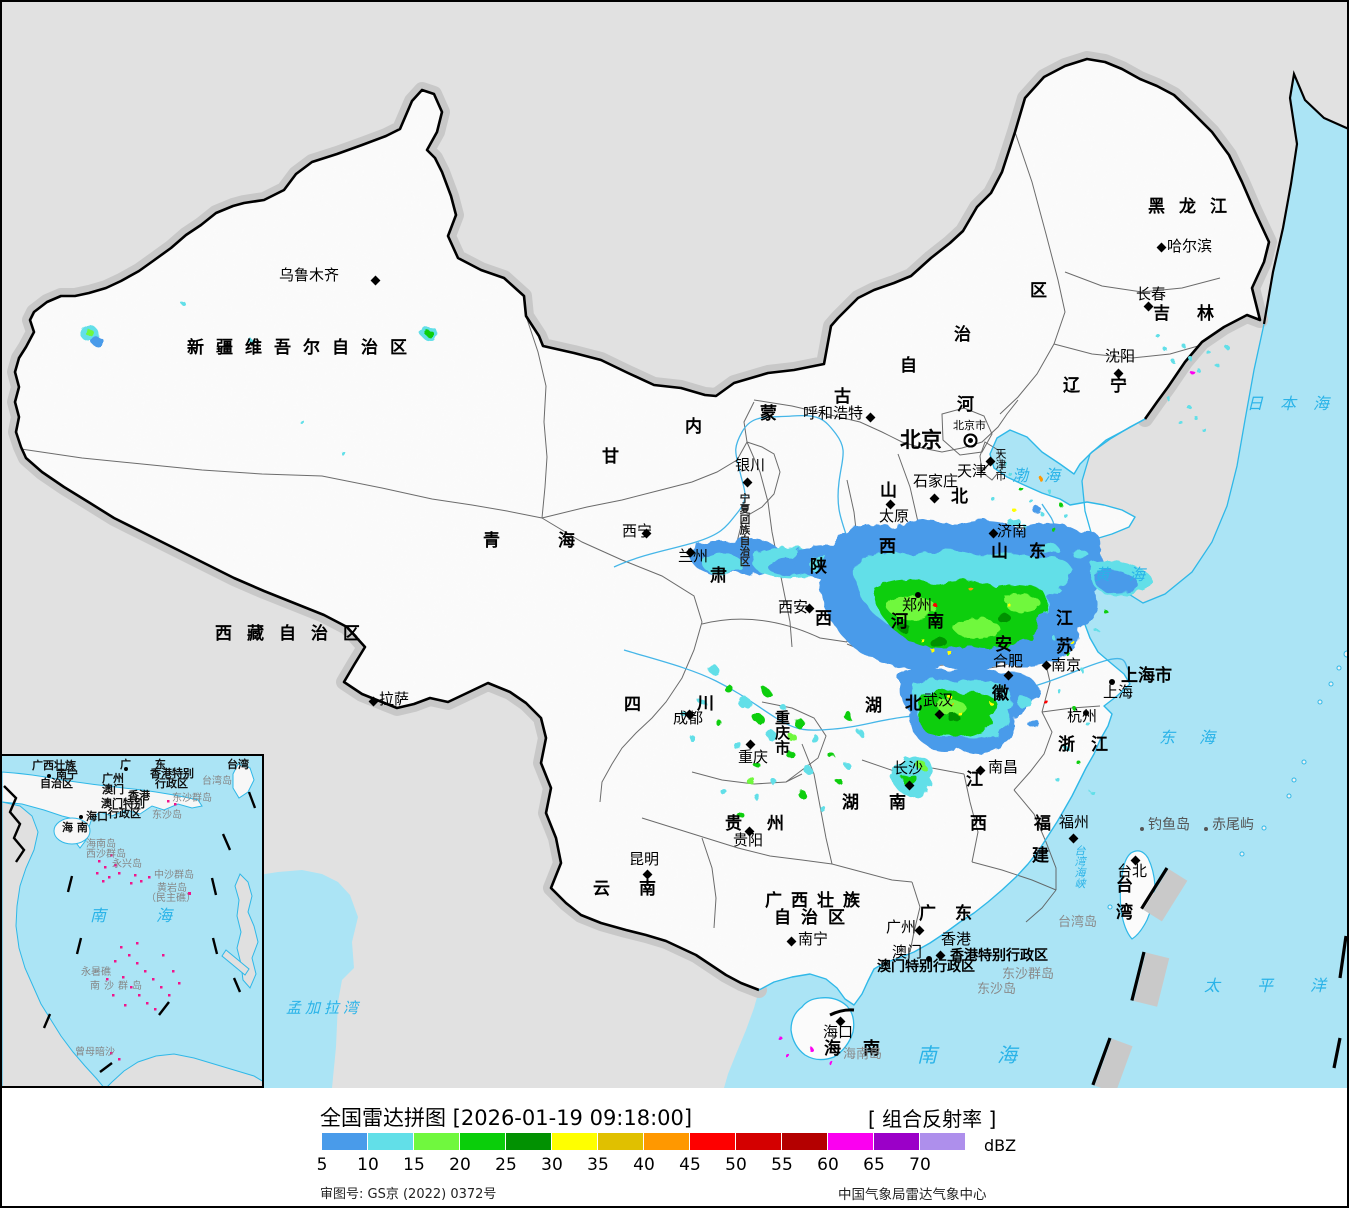 This screenshot has width=1349, height=1208. I want to click on legend-value: 60, so click(828, 1165).